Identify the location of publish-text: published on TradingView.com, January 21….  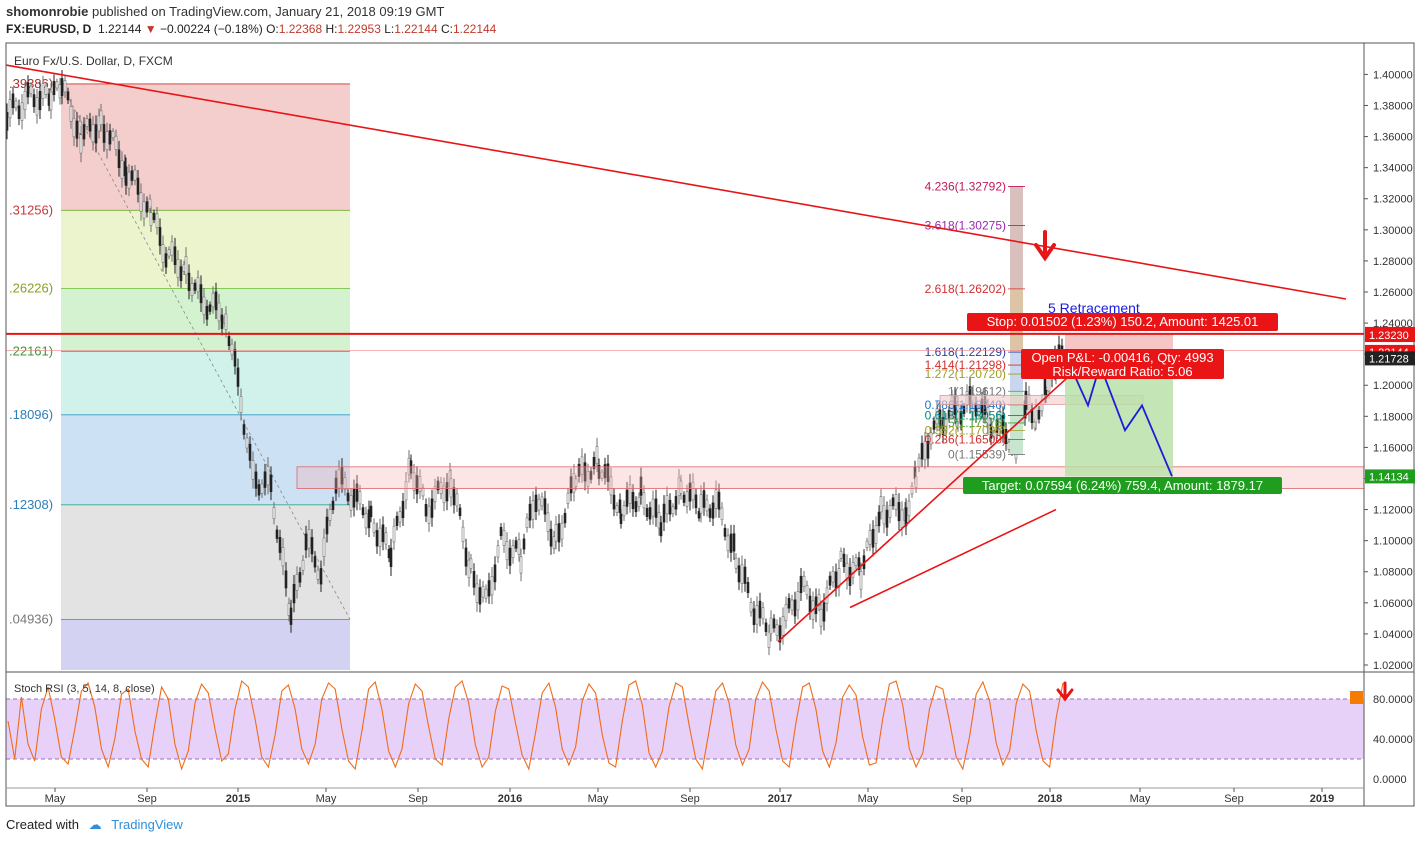
(268, 11).